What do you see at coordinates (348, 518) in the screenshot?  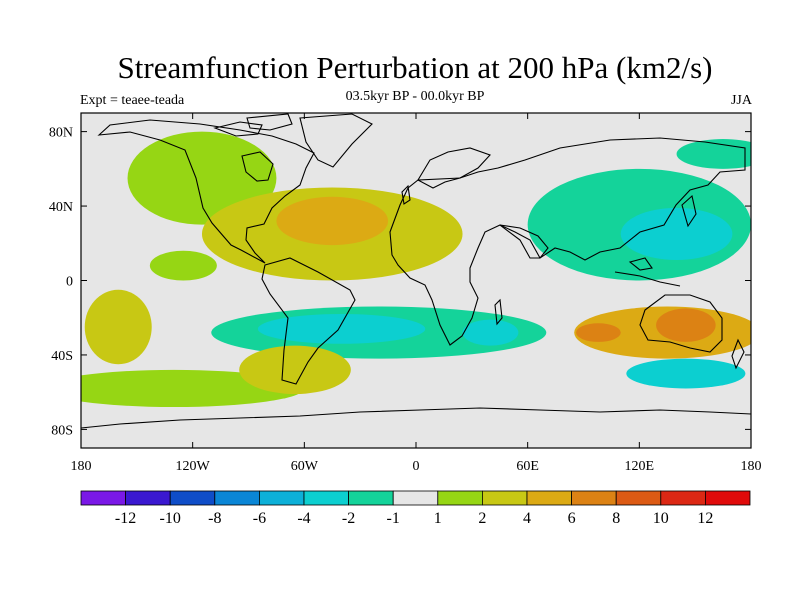 I see `colorbar-label: -2` at bounding box center [348, 518].